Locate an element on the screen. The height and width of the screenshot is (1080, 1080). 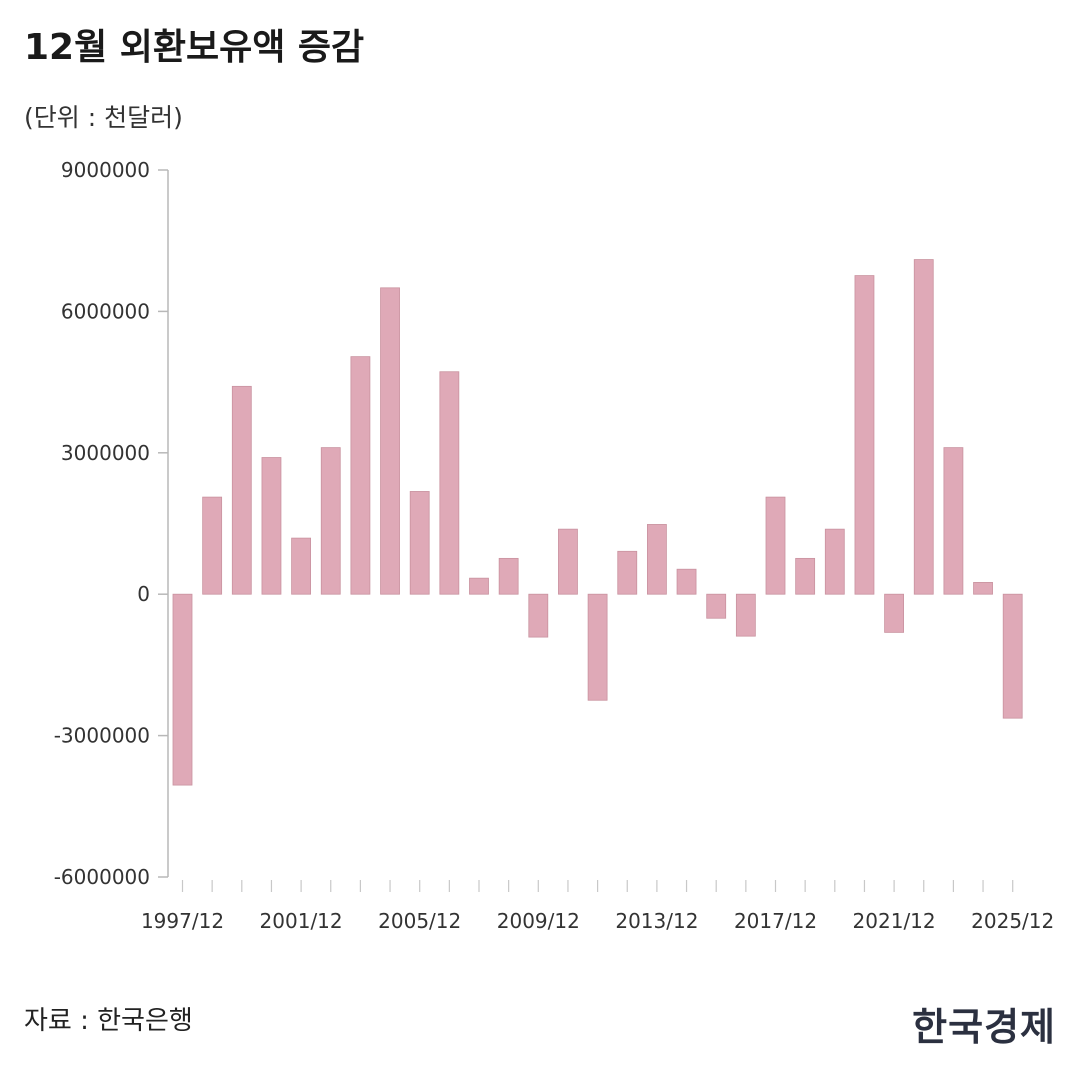
bar-2025-12: 2025/12: -2630000 is located at coordinates (1012, 656).